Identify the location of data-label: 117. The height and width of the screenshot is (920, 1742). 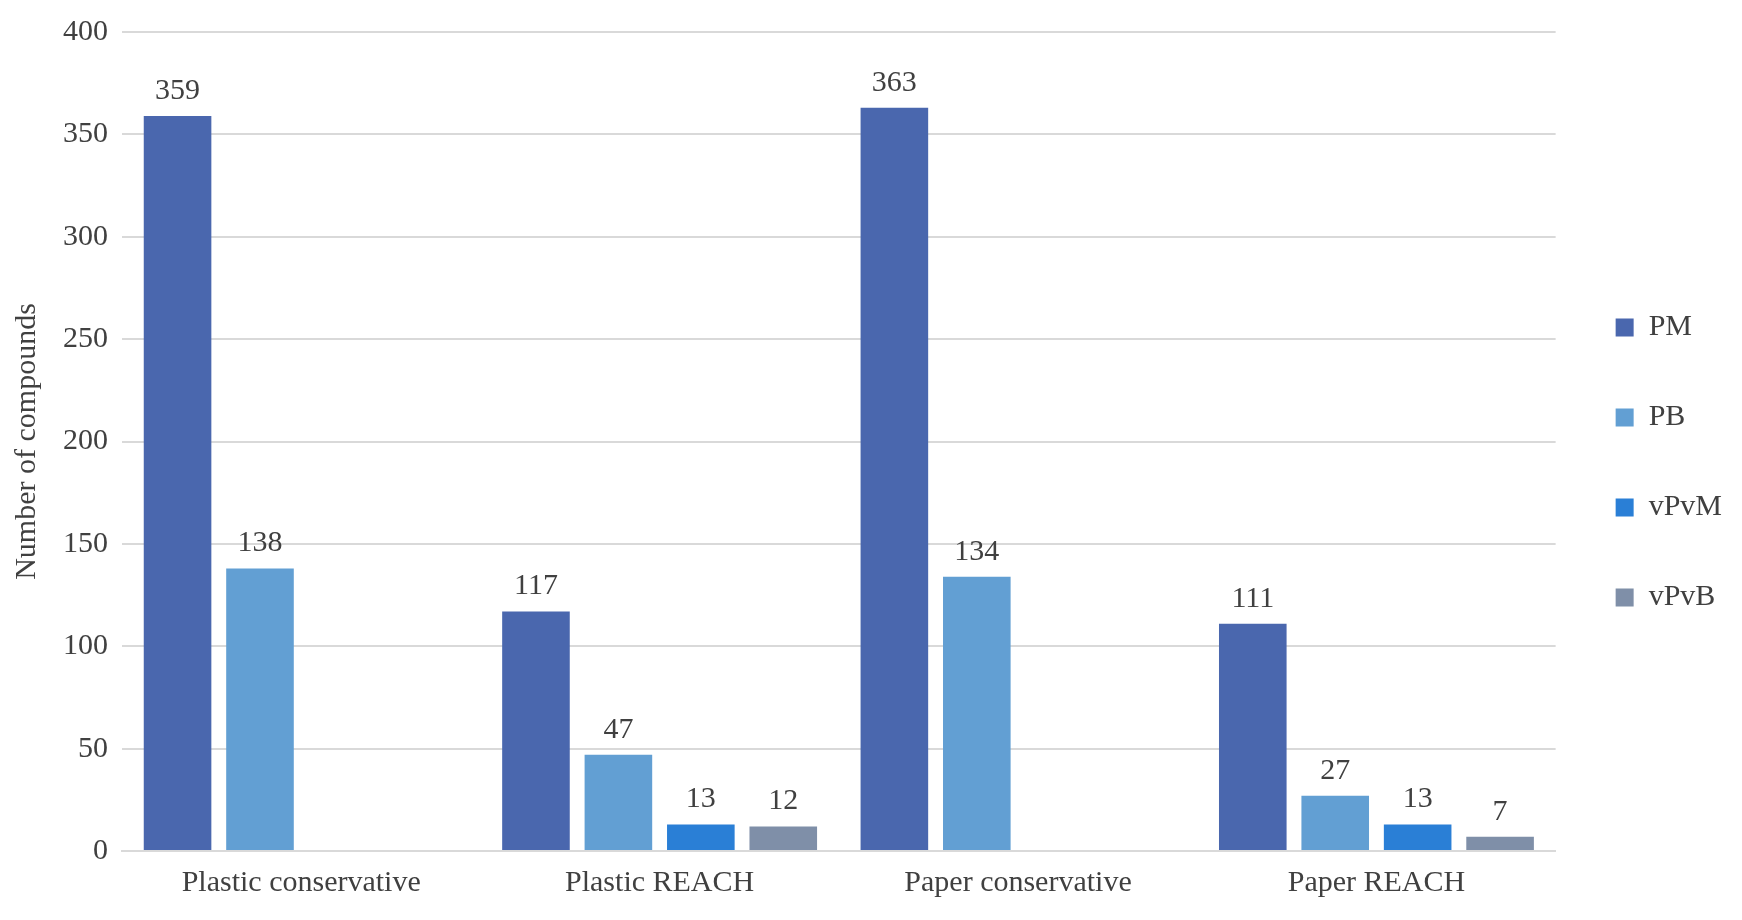
(536, 584).